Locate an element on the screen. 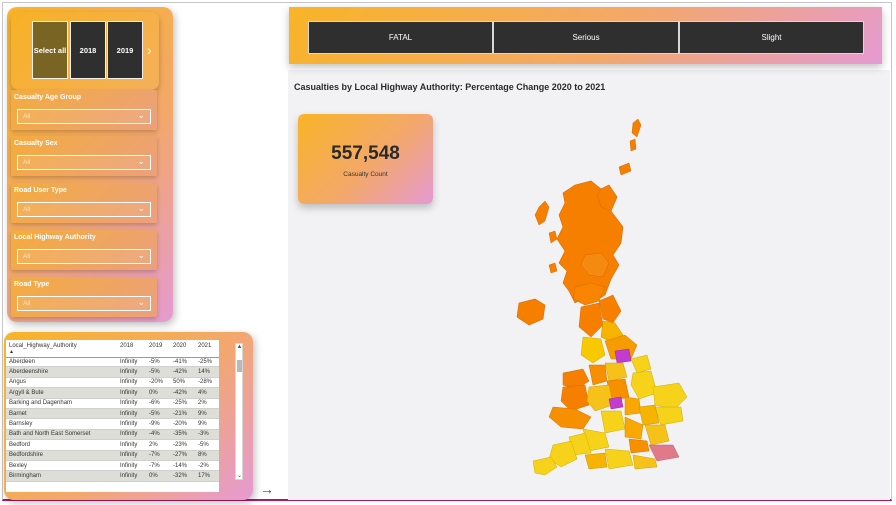  map-region-bedfordshire is located at coordinates (634, 428).